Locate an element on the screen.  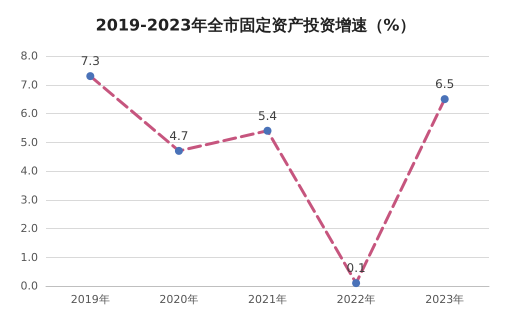
x-tick-label: 2022年 is located at coordinates (356, 299).